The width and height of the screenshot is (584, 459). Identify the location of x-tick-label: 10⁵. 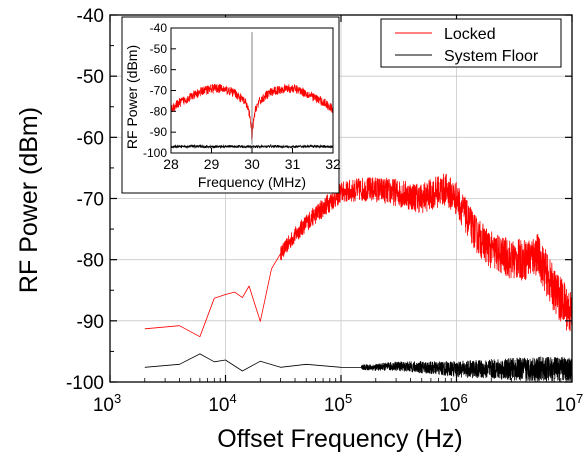
(338, 403).